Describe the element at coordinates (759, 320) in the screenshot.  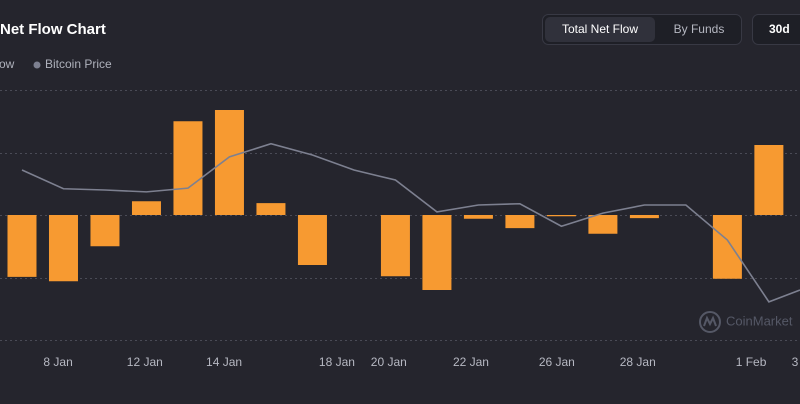
I see `watermark: CoinMarket` at that location.